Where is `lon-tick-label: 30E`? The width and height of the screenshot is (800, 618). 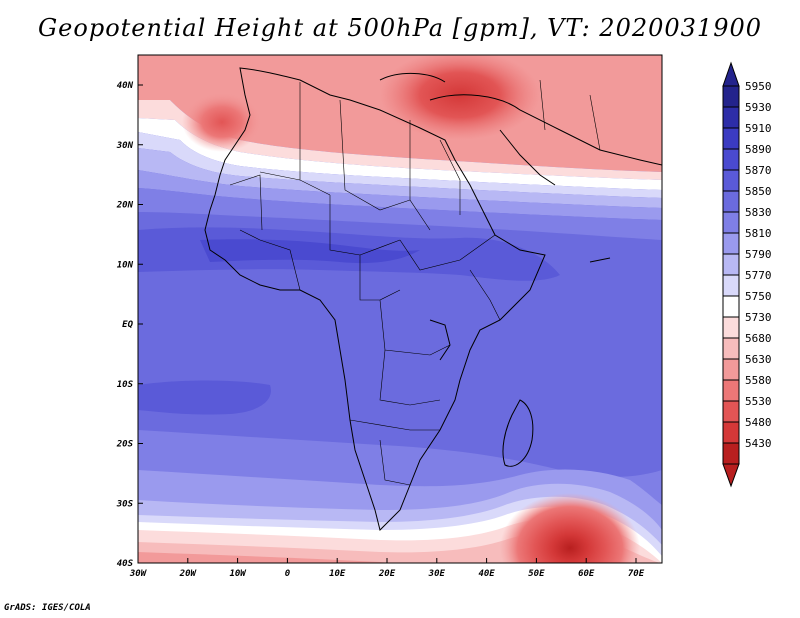 lon-tick-label: 30E is located at coordinates (437, 574).